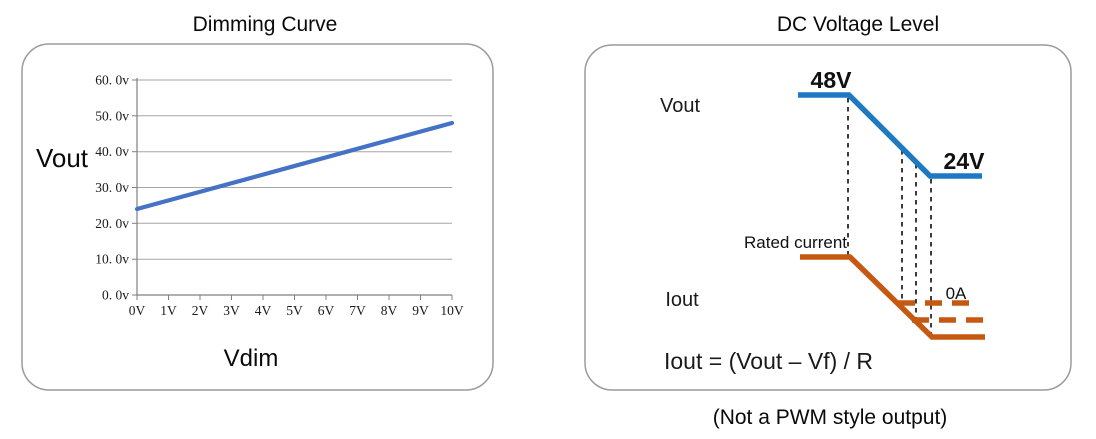  I want to click on left-panel-title: Dimming Curve, so click(265, 24).